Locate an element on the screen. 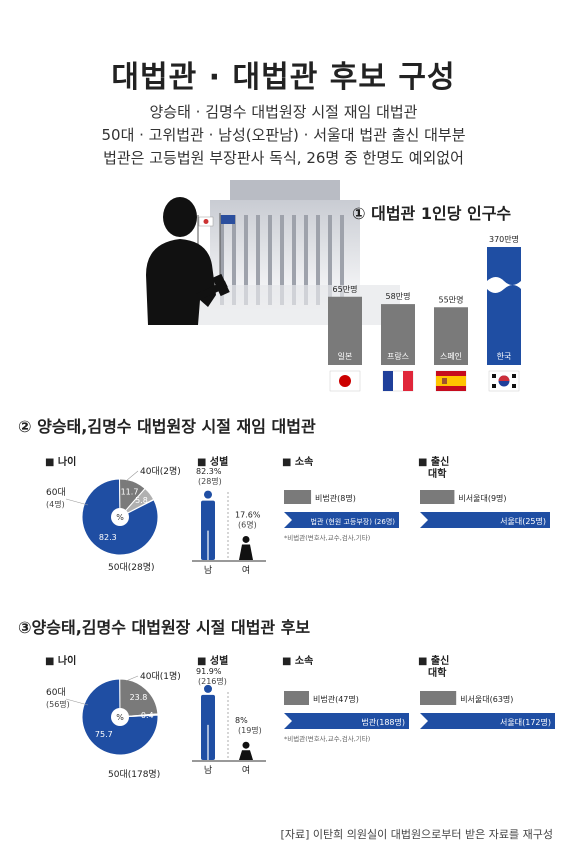 The width and height of the screenshot is (567, 850). chart1-title: ① 대법관 1인당 인구수 is located at coordinates (432, 213).